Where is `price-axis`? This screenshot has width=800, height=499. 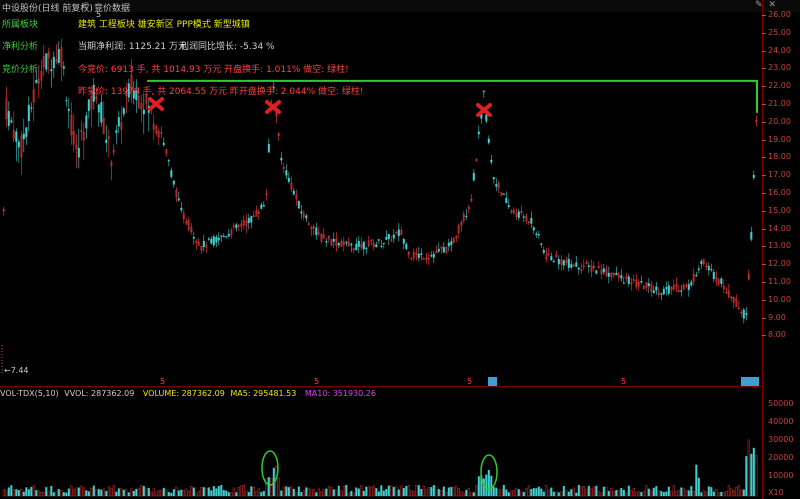 price-axis is located at coordinates (781, 249).